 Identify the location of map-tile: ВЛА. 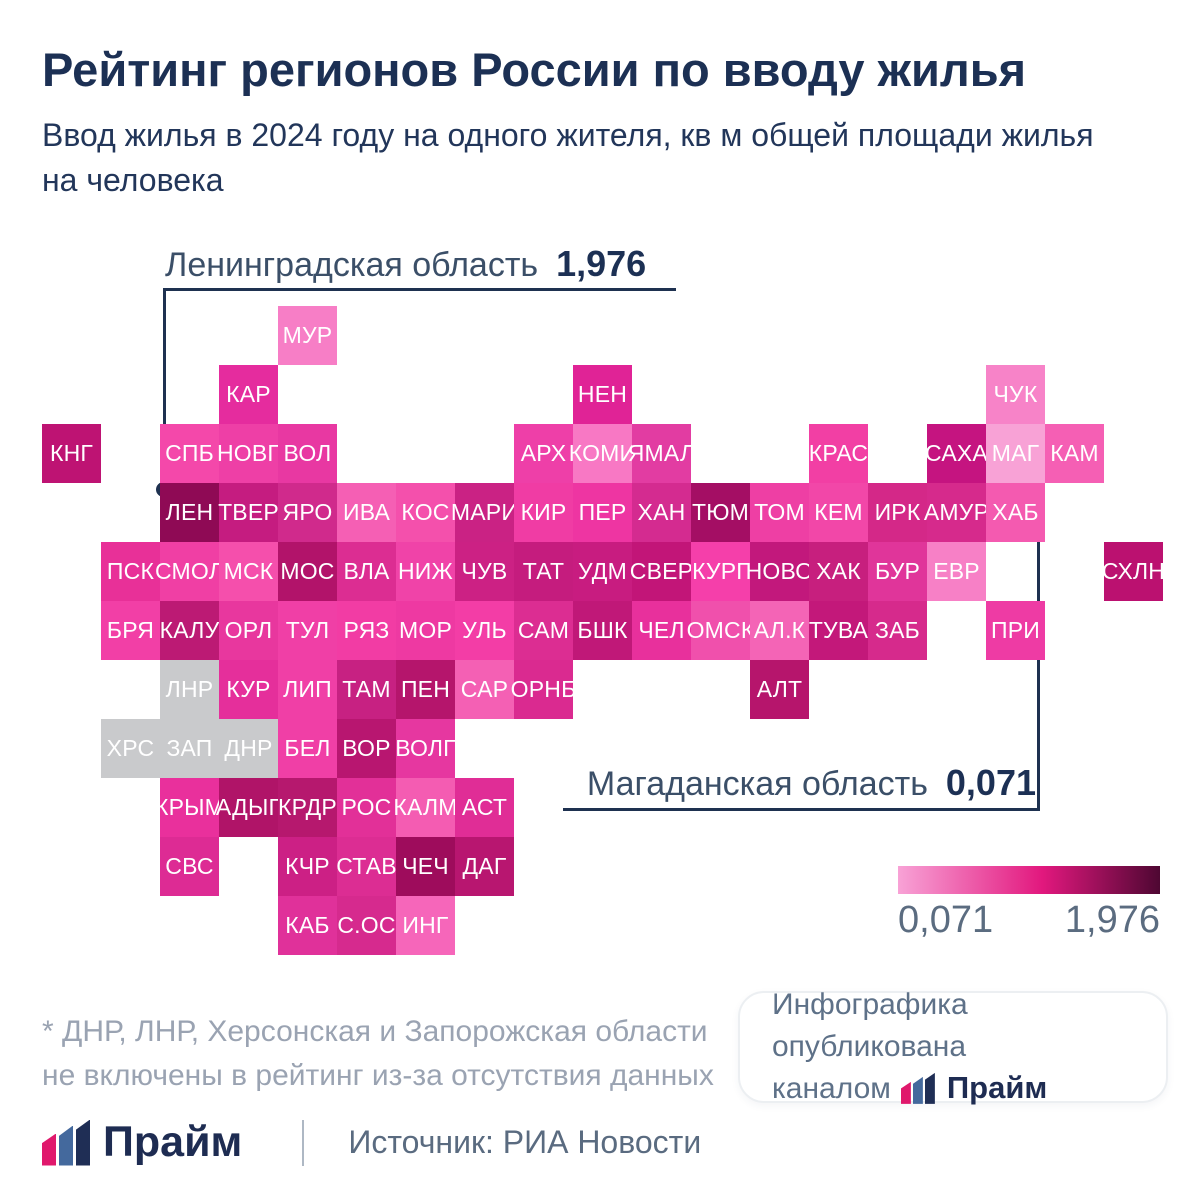
(366, 571).